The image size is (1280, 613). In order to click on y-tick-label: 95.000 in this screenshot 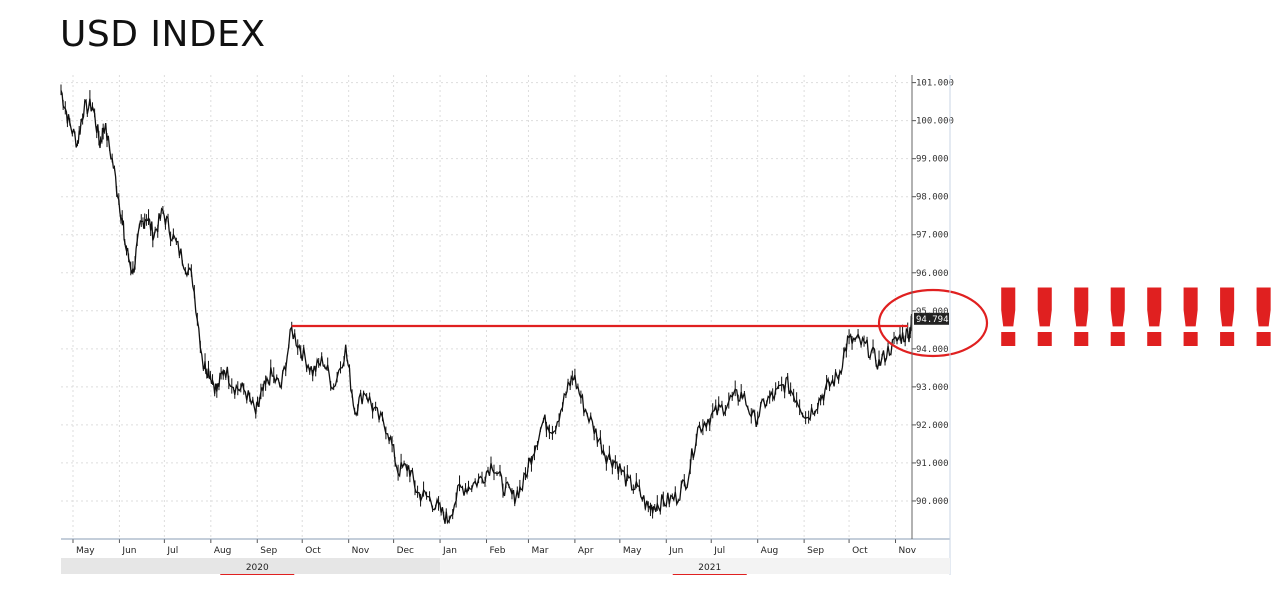, I will do `click(932, 312)`.